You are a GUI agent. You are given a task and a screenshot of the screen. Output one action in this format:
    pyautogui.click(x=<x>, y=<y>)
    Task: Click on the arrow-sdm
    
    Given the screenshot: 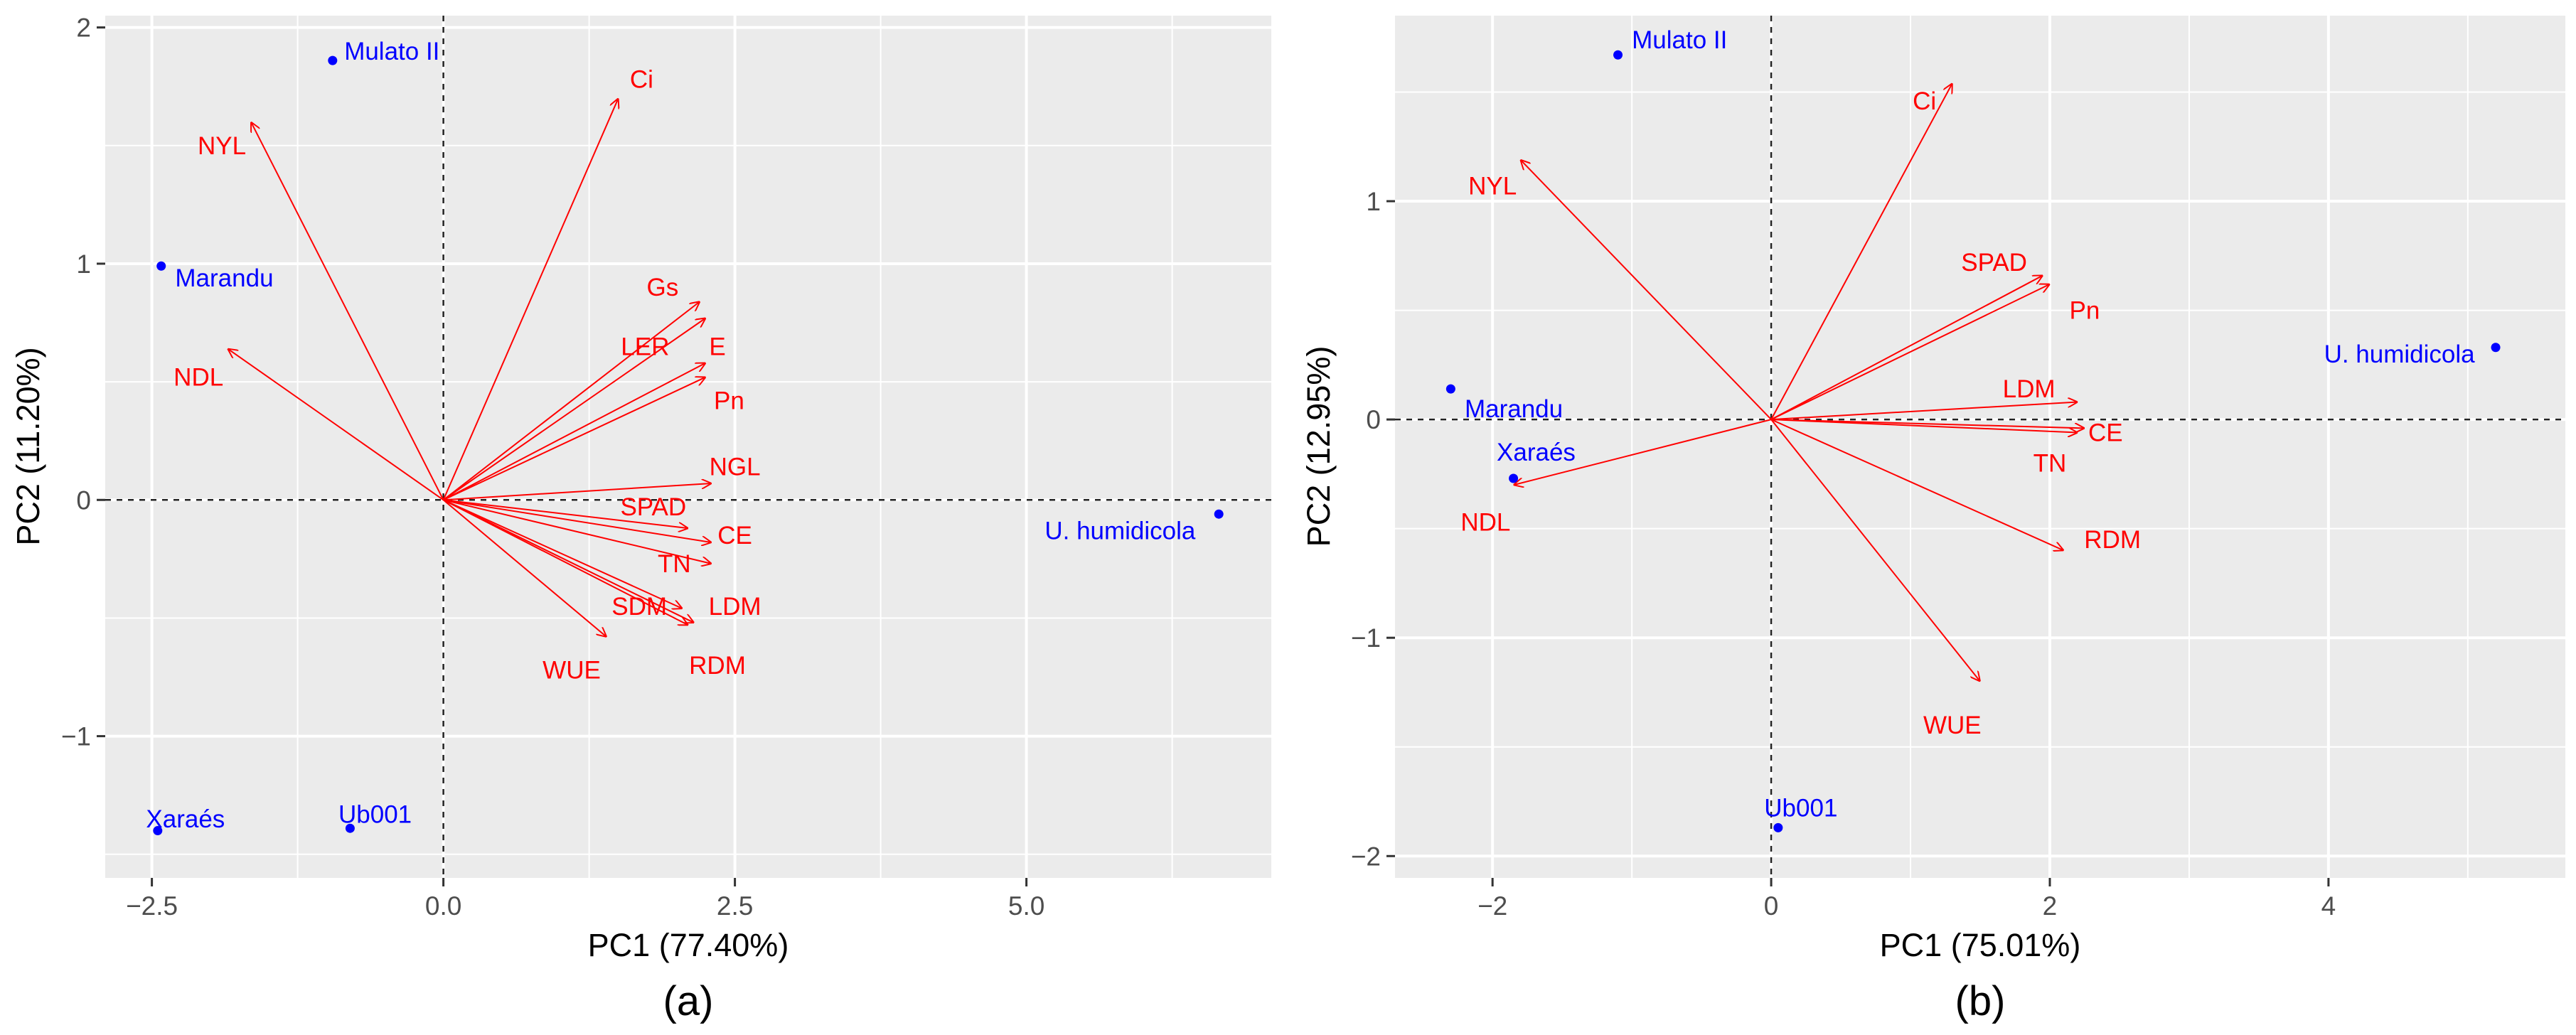 What is the action you would take?
    pyautogui.click(x=563, y=553)
    